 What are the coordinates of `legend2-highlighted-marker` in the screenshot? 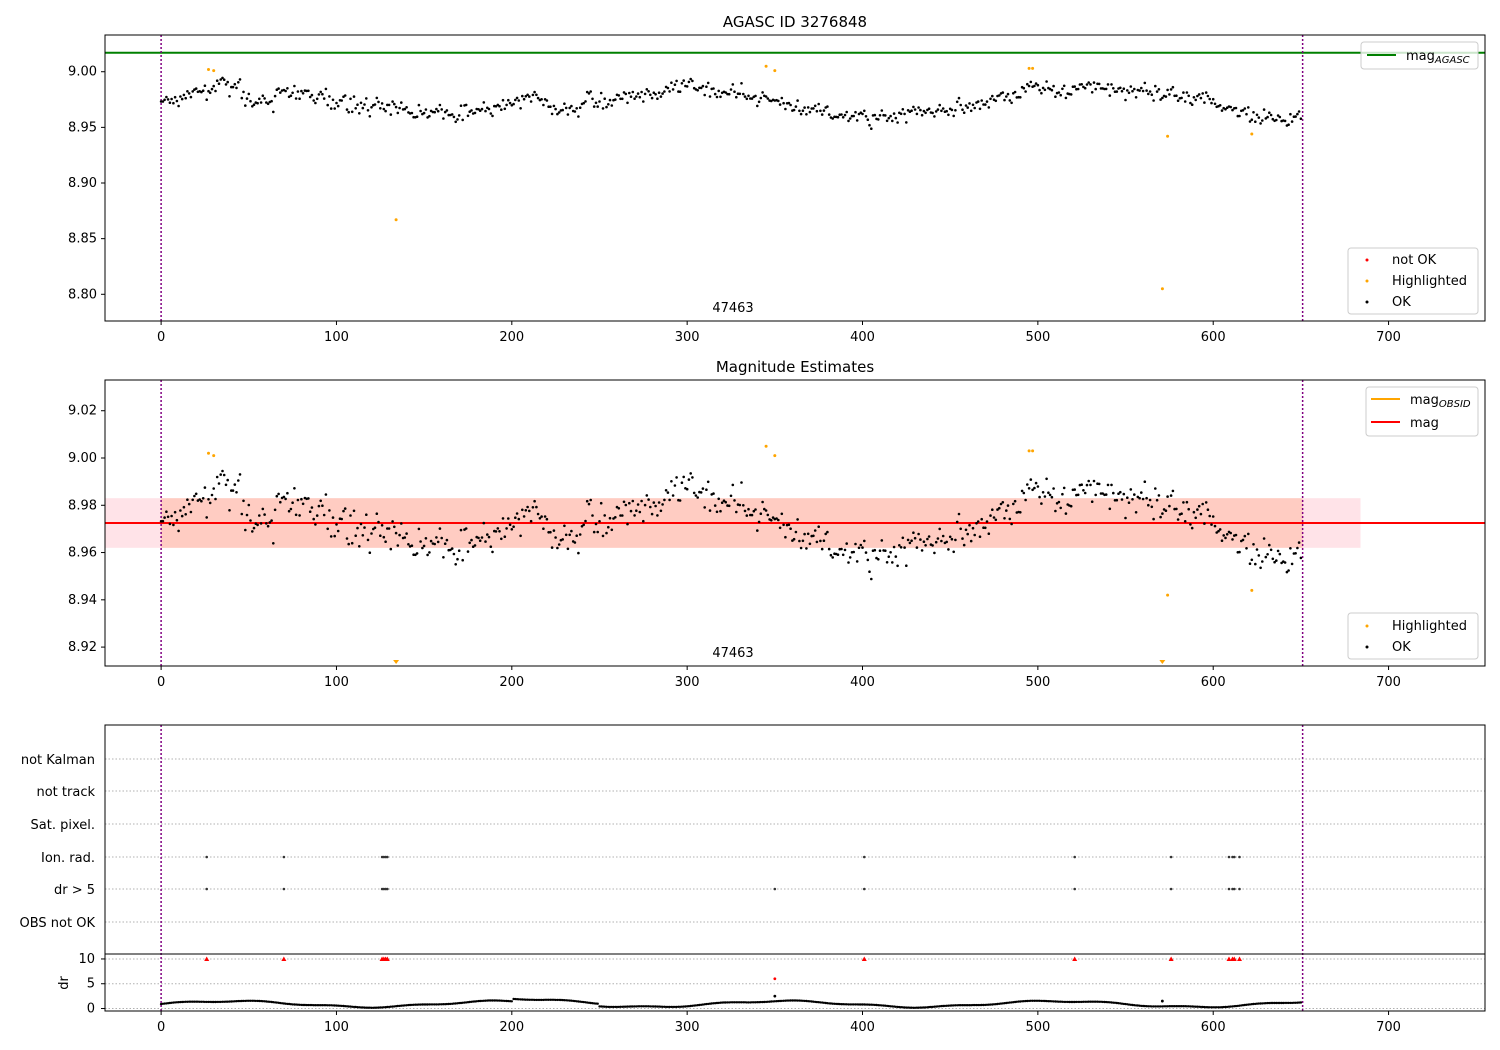 It's located at (1367, 626).